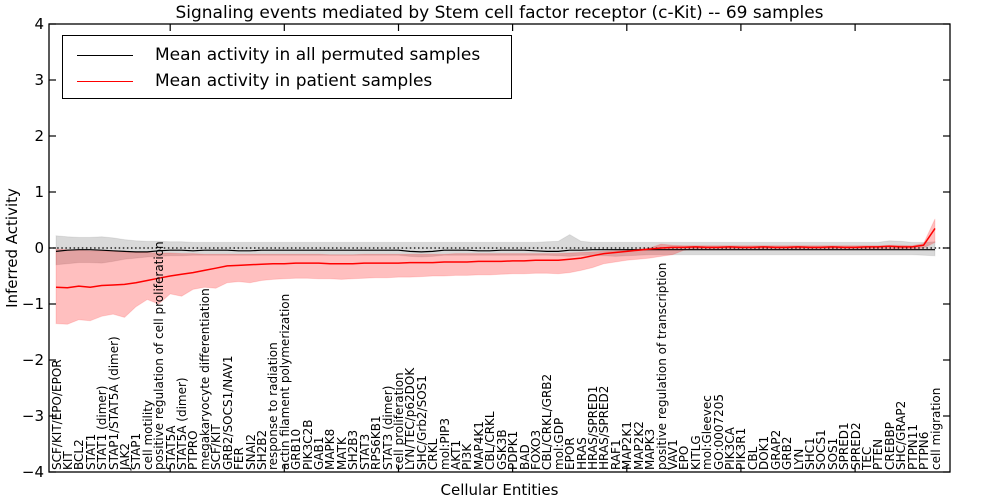 The image size is (1000, 500). What do you see at coordinates (79, 454) in the screenshot?
I see `x-tick-label: BCL2` at bounding box center [79, 454].